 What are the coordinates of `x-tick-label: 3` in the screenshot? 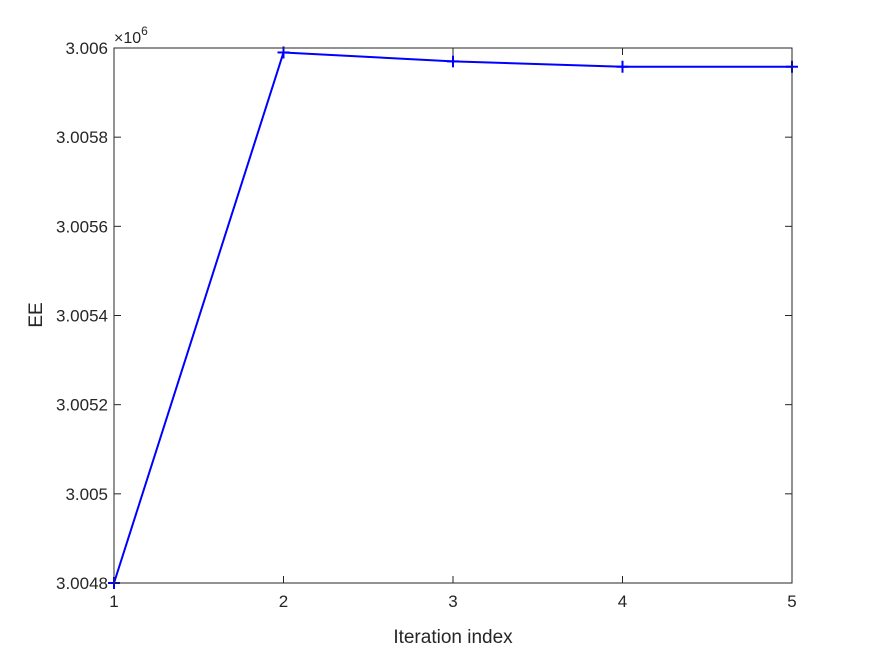 It's located at (452, 601).